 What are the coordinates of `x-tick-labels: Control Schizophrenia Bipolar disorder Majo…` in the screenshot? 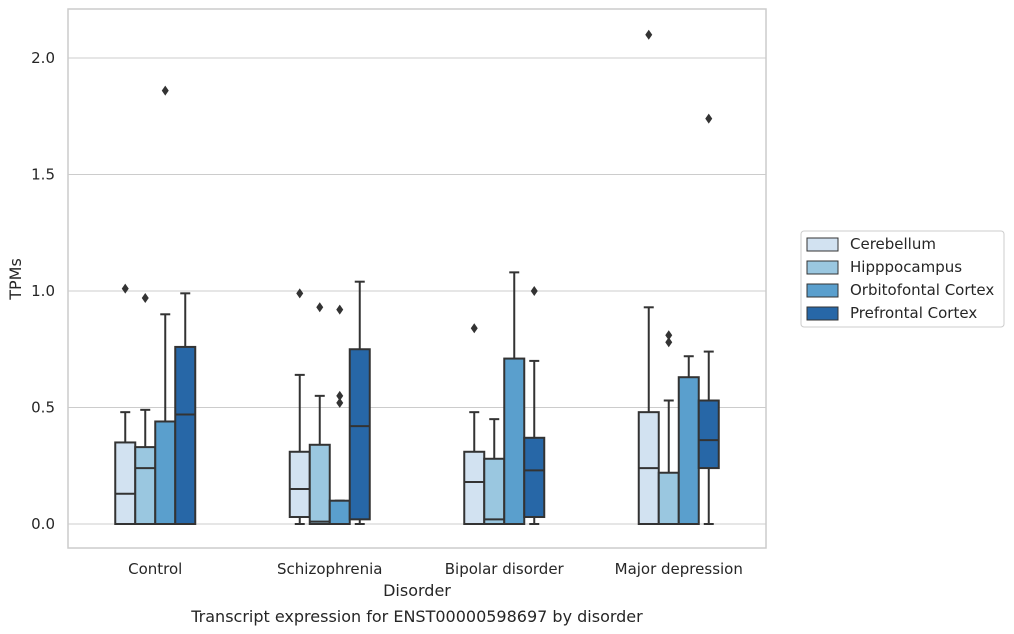 It's located at (435, 569).